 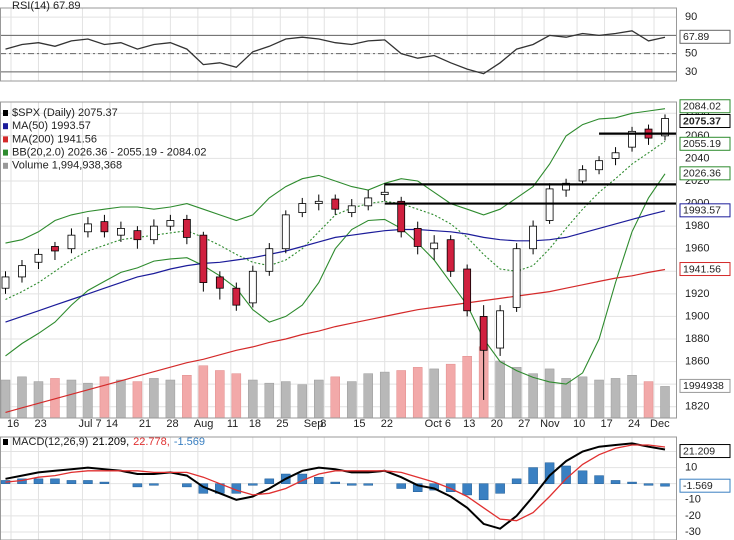 What do you see at coordinates (145, 424) in the screenshot?
I see `x-tick-label: 21` at bounding box center [145, 424].